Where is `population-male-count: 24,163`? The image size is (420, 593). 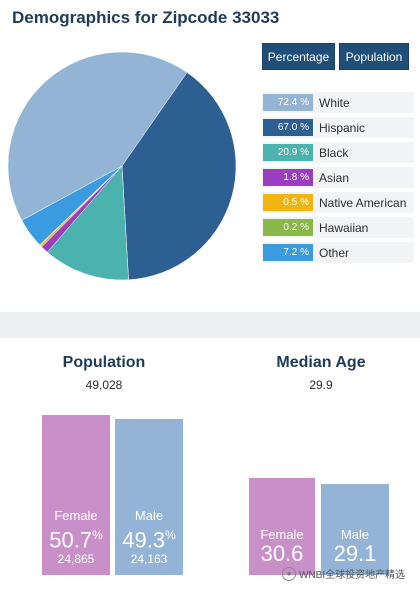 population-male-count: 24,163 is located at coordinates (149, 559).